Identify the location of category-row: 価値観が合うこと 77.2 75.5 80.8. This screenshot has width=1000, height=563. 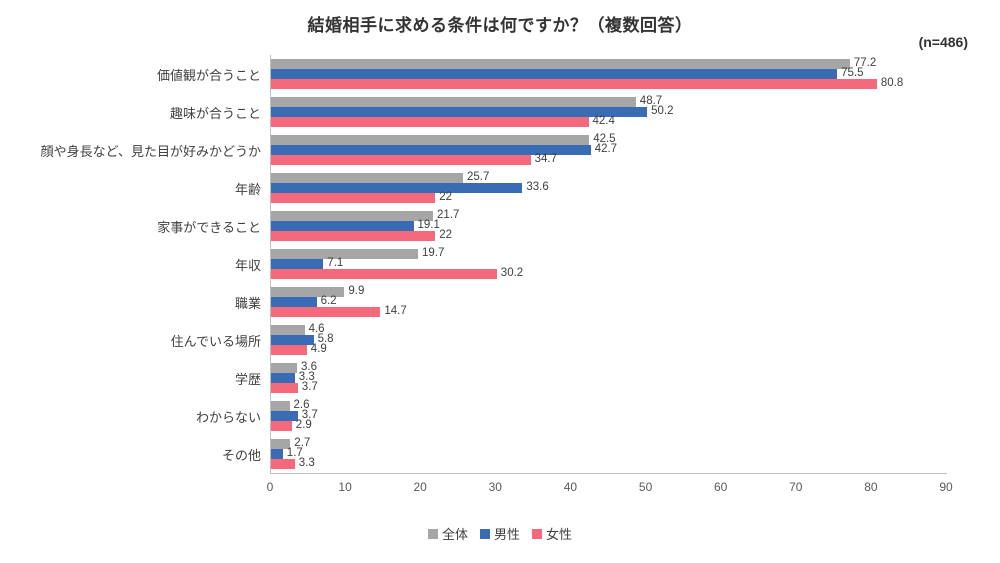
(473, 74).